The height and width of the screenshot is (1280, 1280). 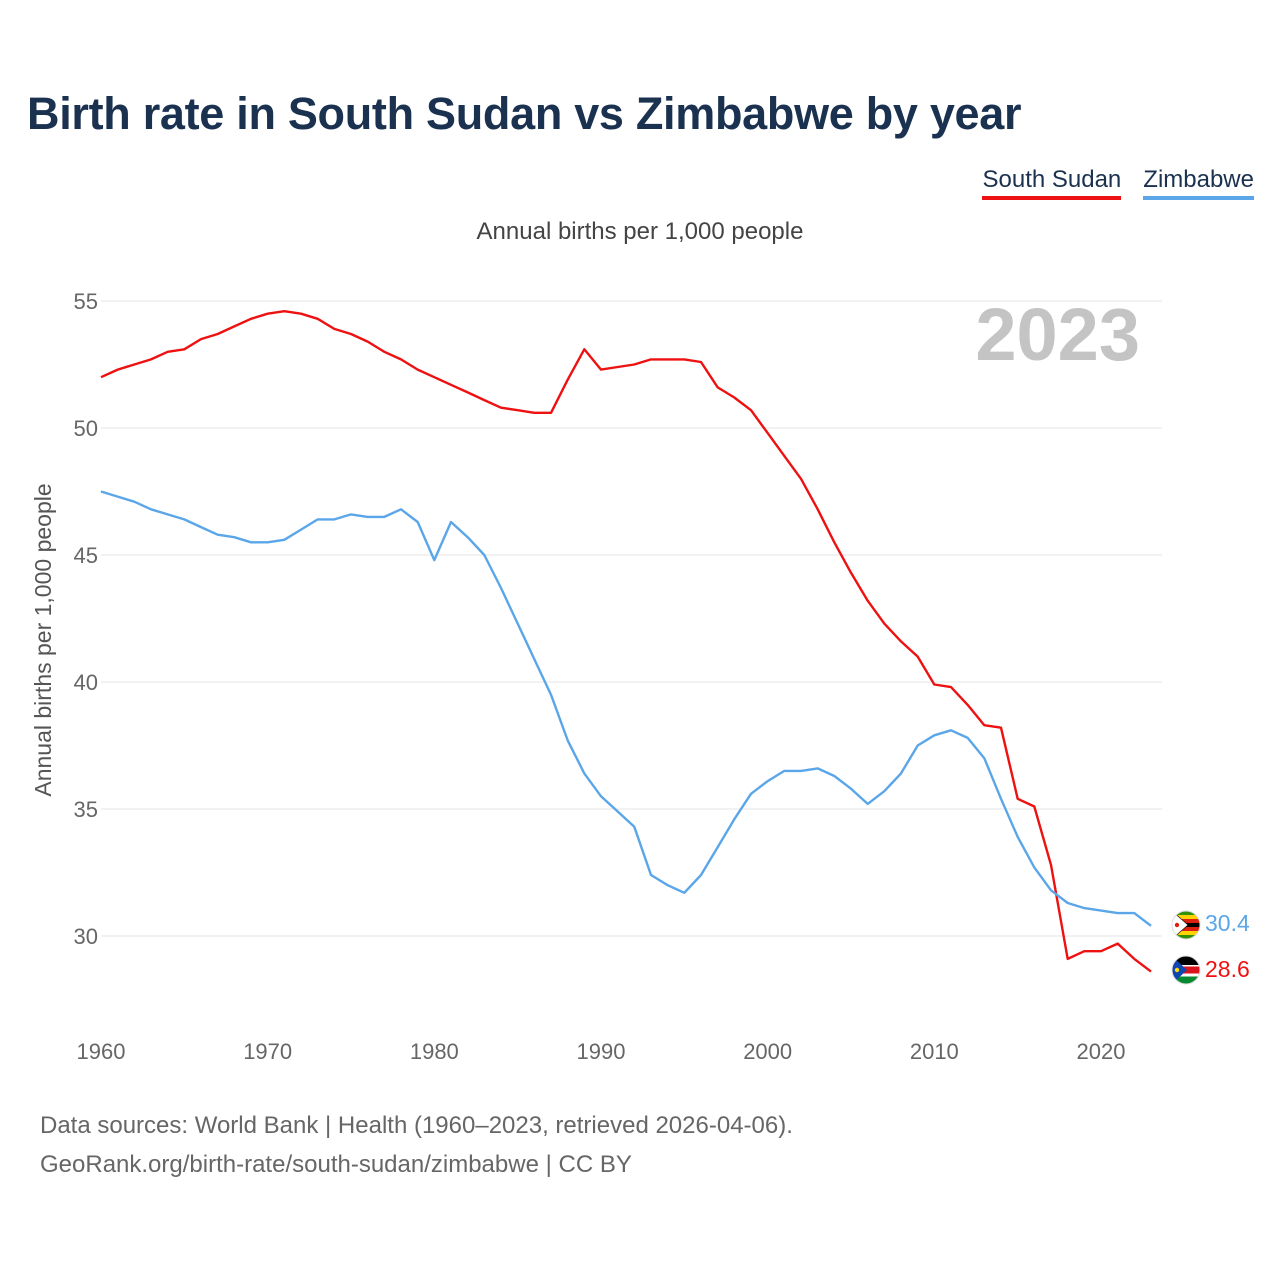 I want to click on y-axis-ticks: 30 35 40 45 50 55, so click(x=86, y=619).